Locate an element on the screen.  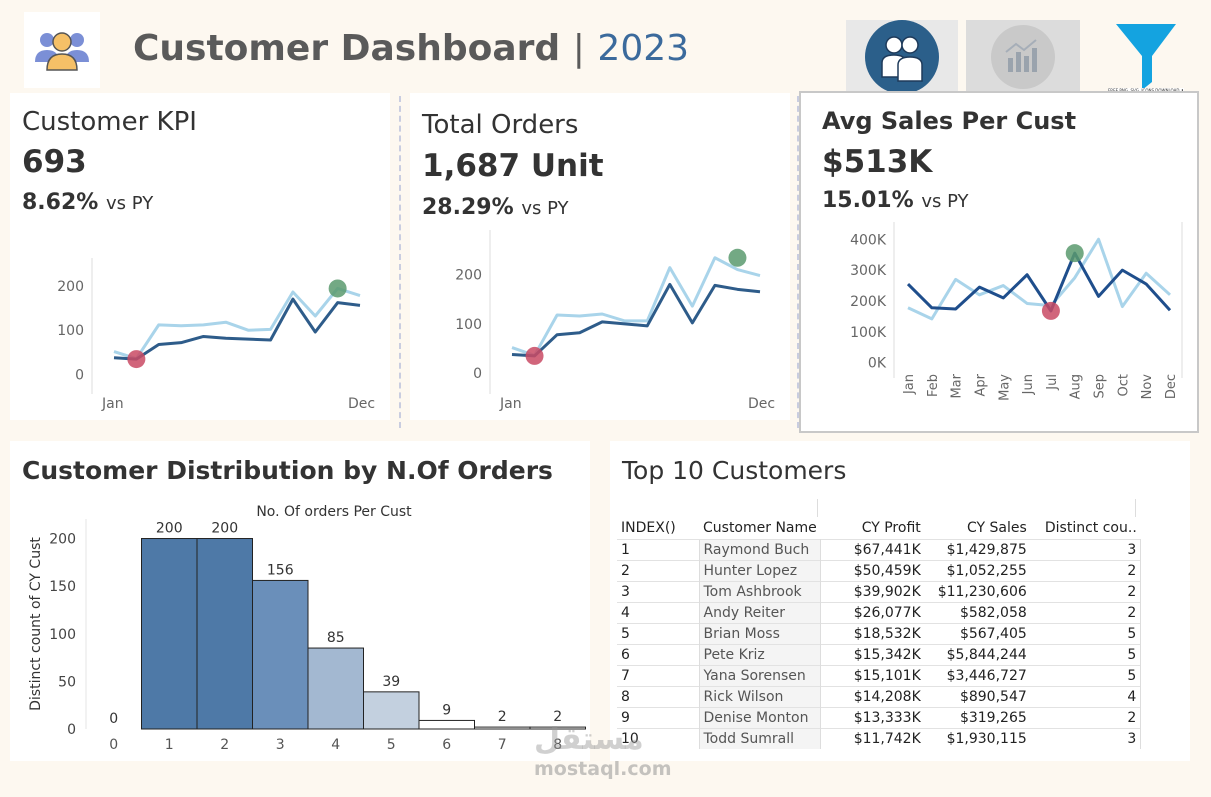
customer-name: Raymond Buch is located at coordinates (760, 549).